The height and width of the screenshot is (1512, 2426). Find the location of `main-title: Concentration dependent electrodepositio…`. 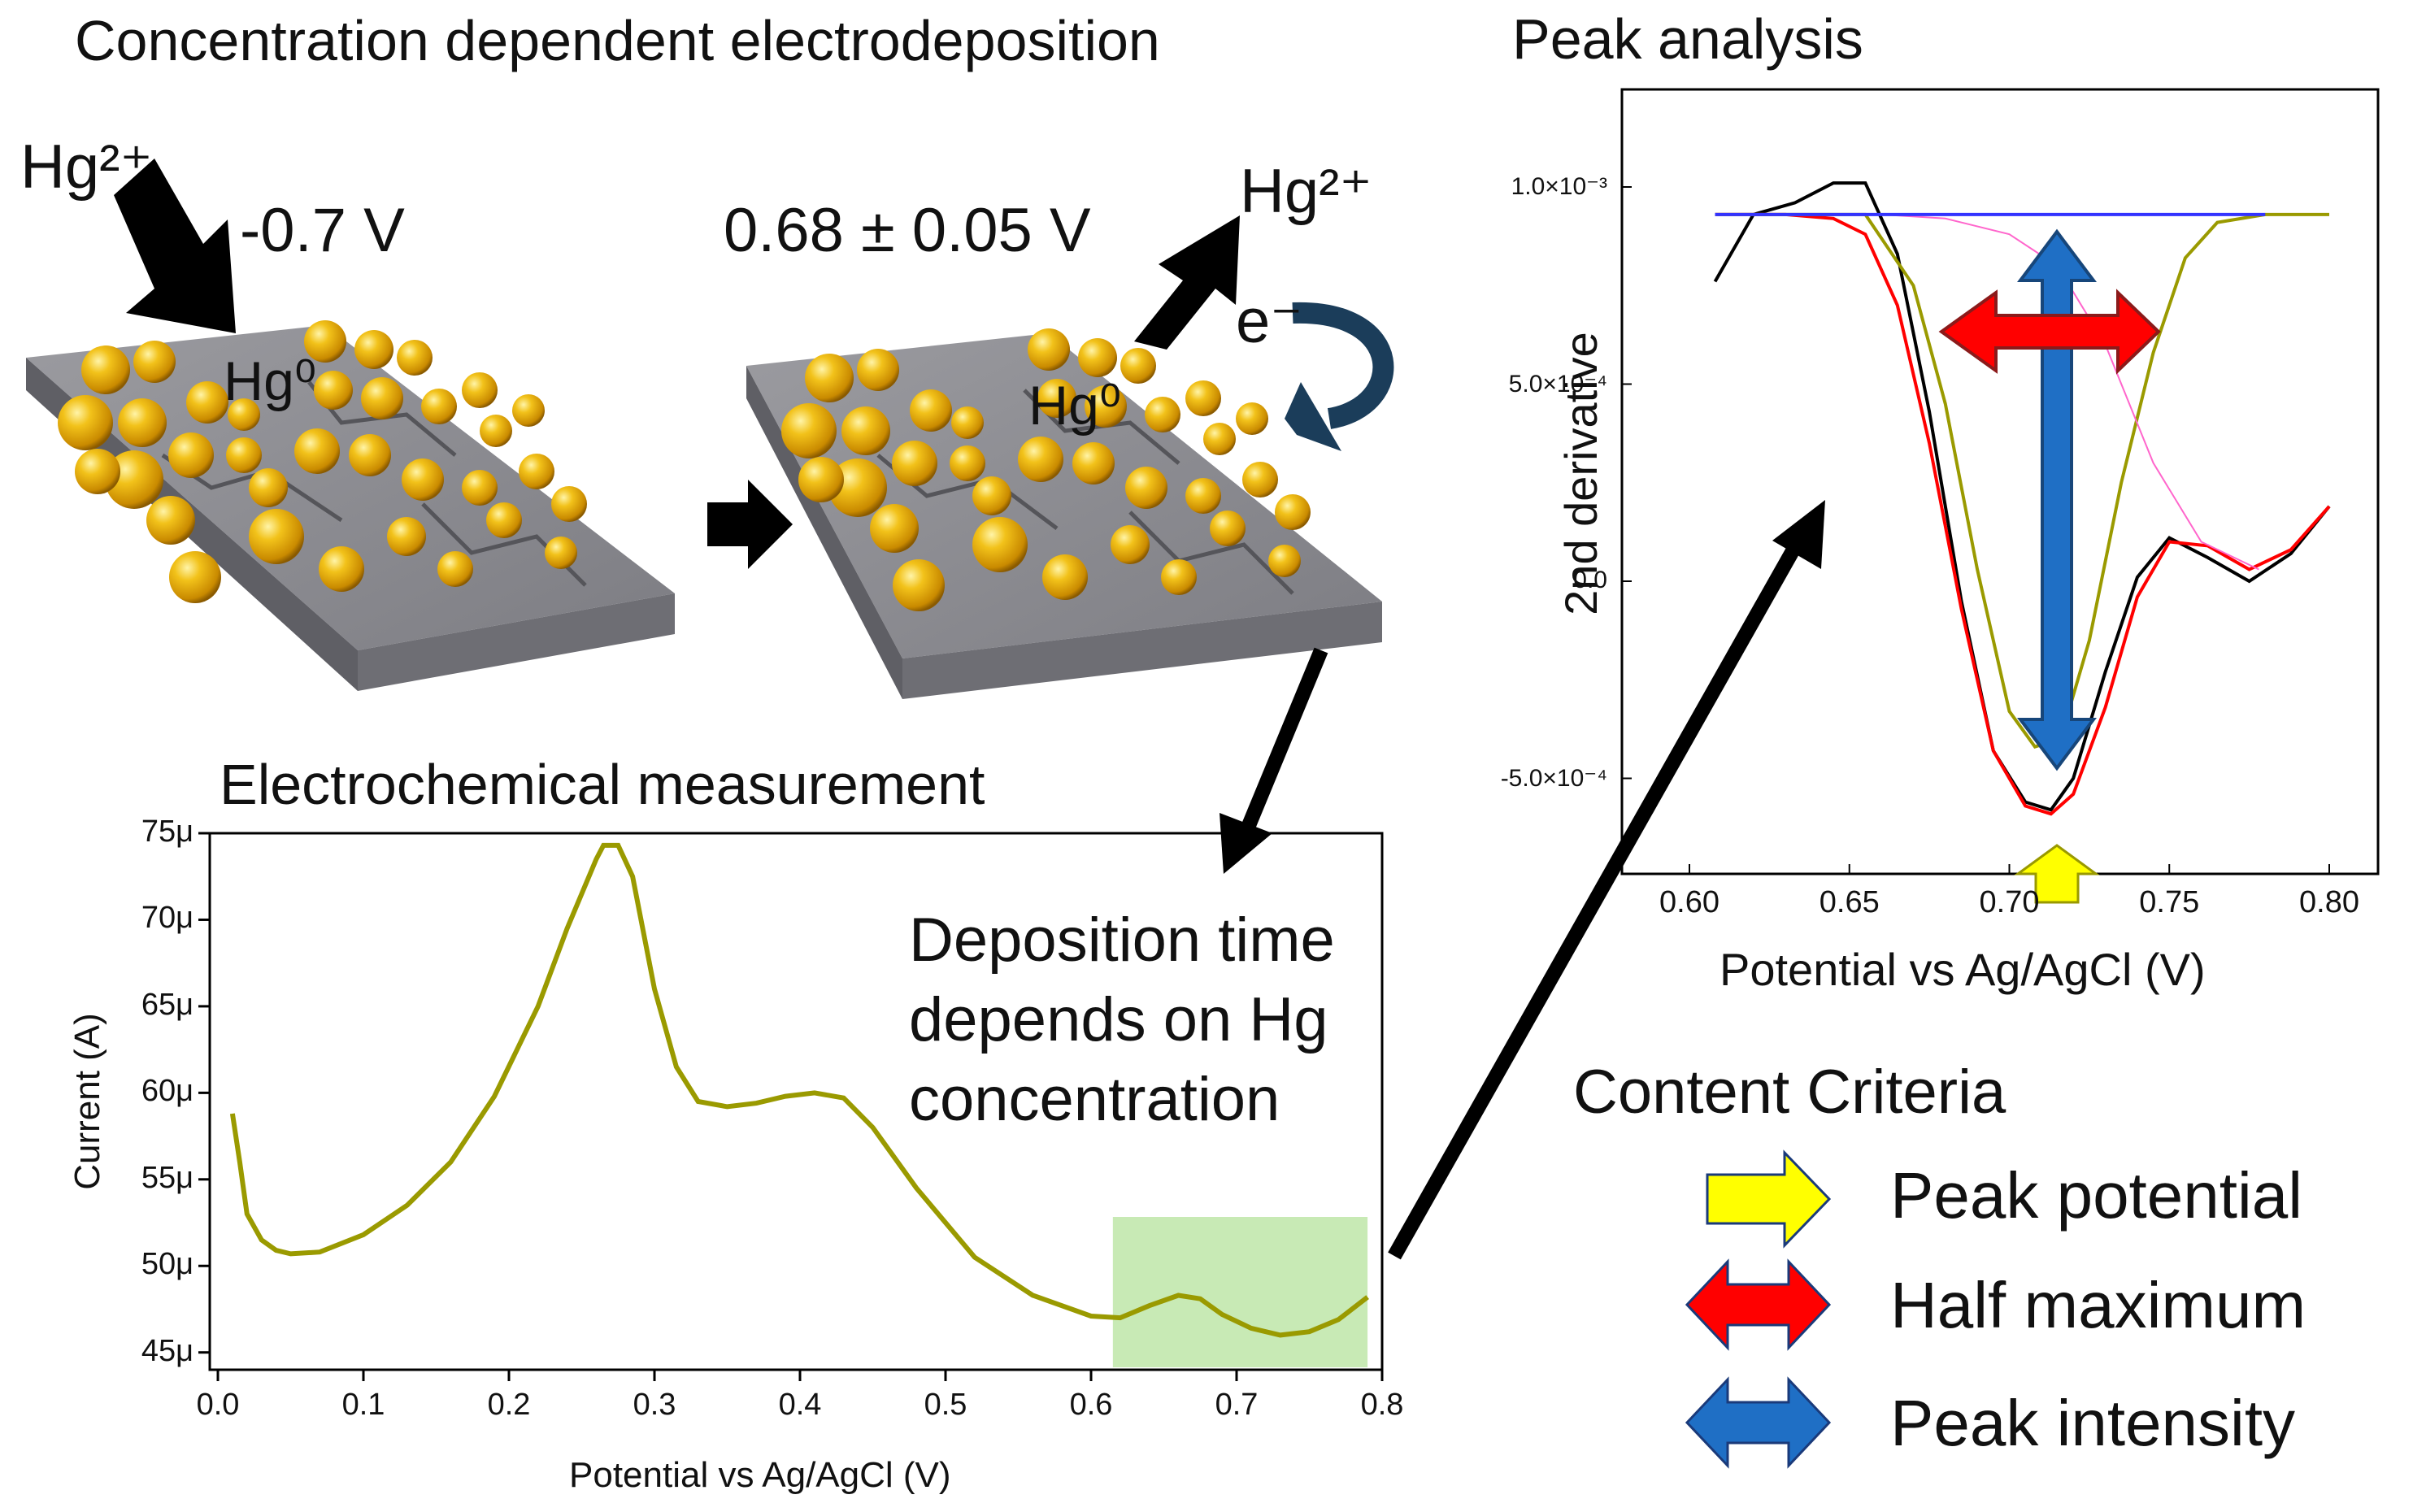

main-title: Concentration dependent electrodepositio… is located at coordinates (617, 40).